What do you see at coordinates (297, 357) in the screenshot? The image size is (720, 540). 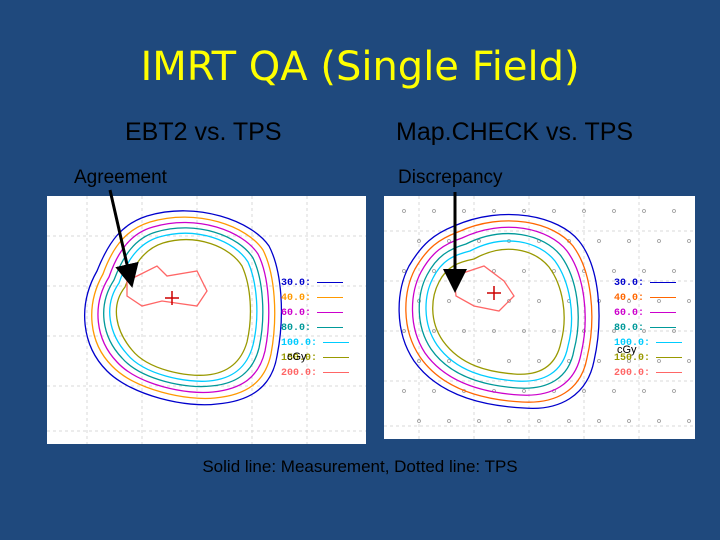 I see `left-unit: cGy` at bounding box center [297, 357].